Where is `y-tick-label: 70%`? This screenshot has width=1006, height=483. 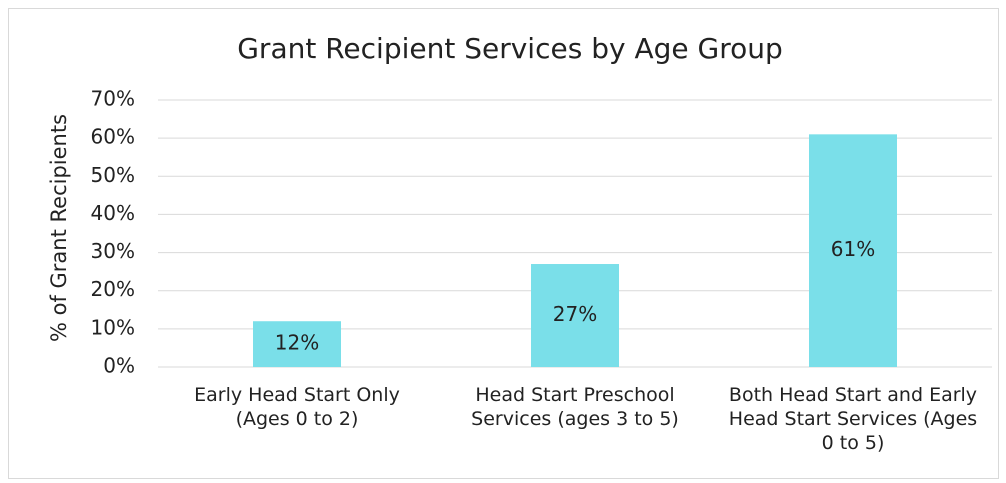
y-tick-label: 70% is located at coordinates (113, 99).